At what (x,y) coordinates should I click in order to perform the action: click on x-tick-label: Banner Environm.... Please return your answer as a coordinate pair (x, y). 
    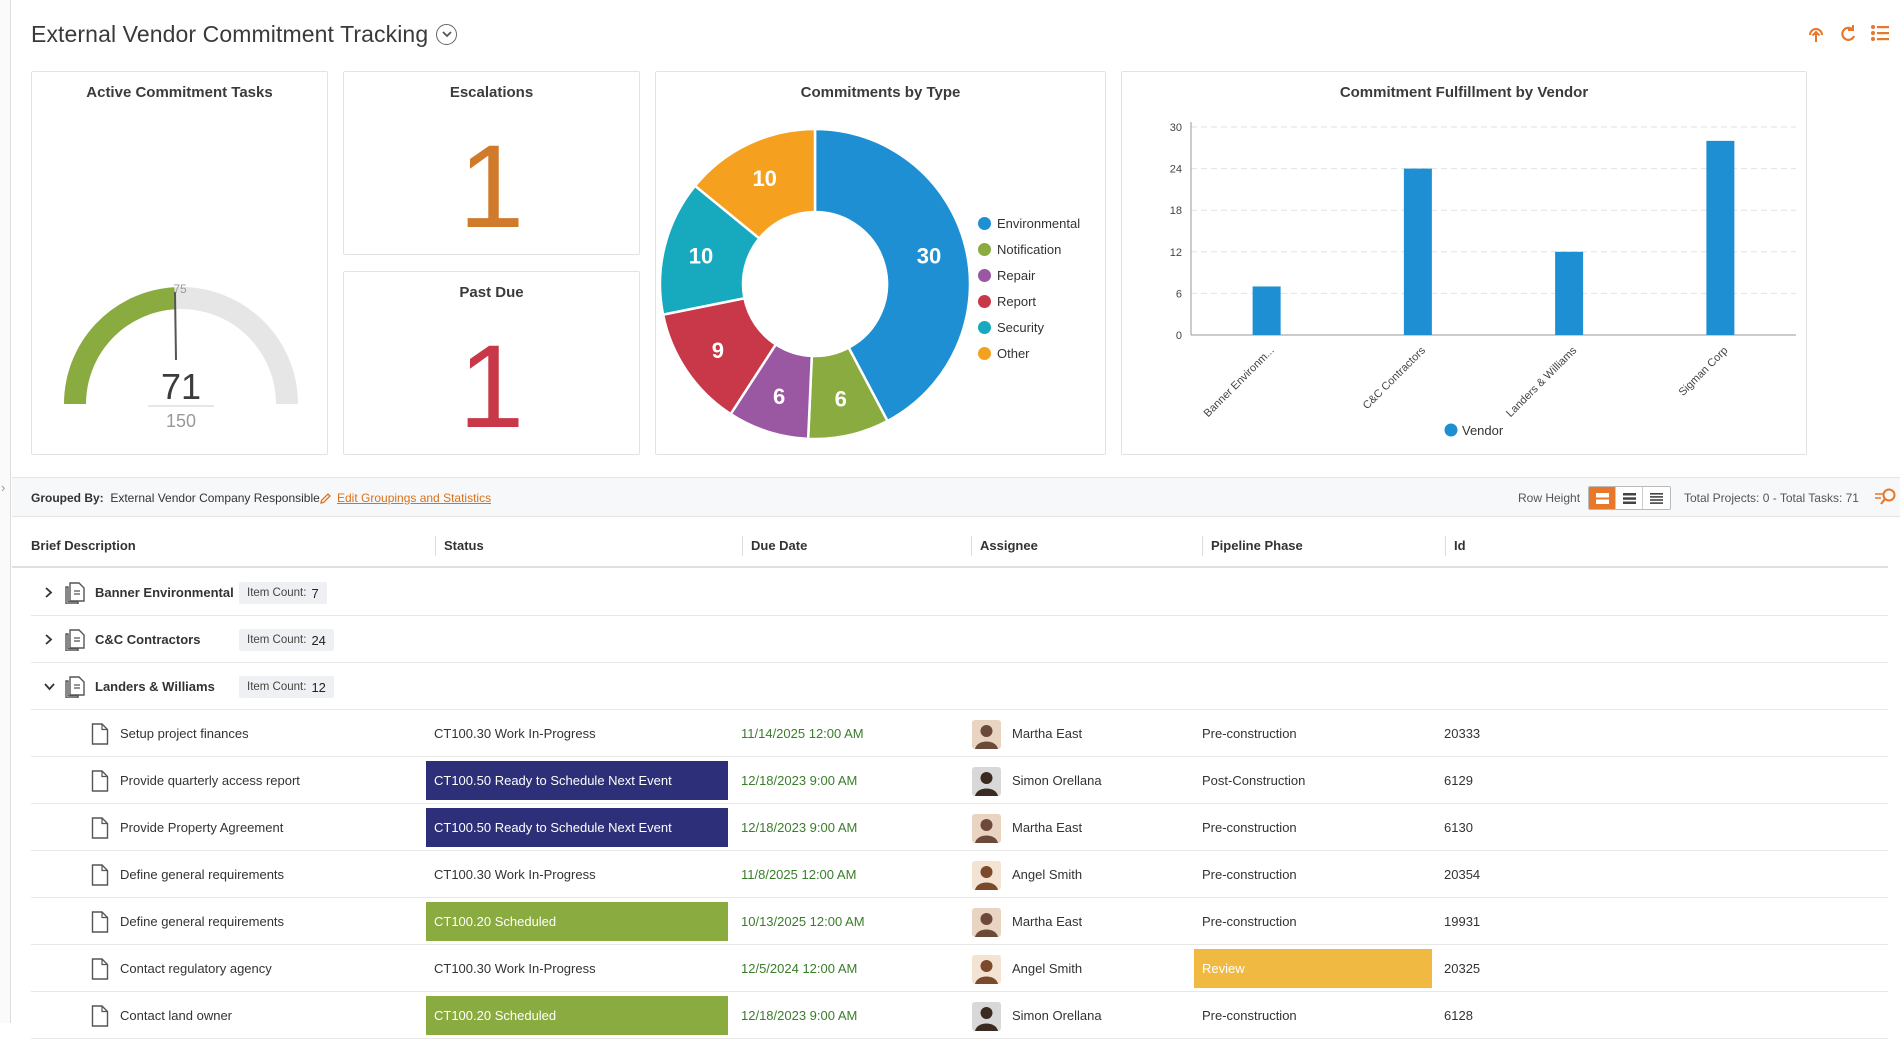
    Looking at the image, I should click on (1239, 382).